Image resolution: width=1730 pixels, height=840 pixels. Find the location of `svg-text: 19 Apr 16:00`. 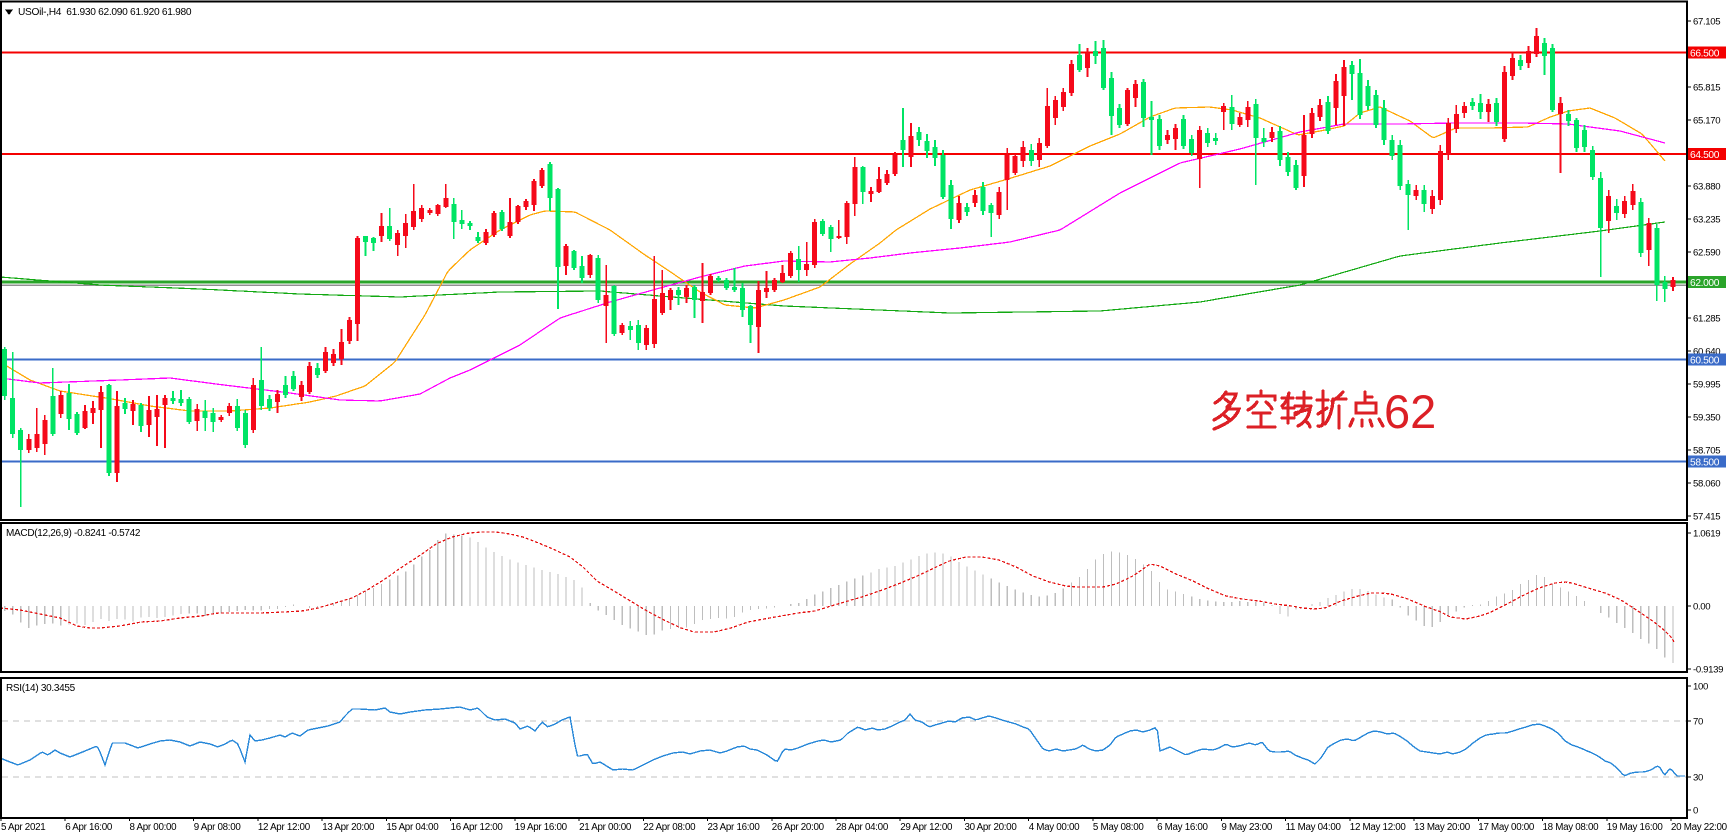

svg-text: 19 Apr 16:00 is located at coordinates (541, 827).